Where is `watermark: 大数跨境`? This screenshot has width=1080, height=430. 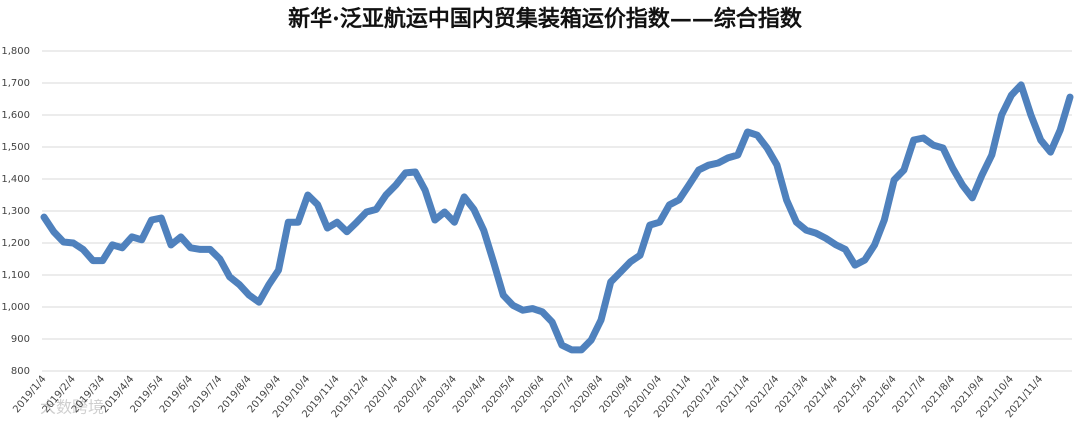 watermark: 大数跨境 is located at coordinates (72, 407).